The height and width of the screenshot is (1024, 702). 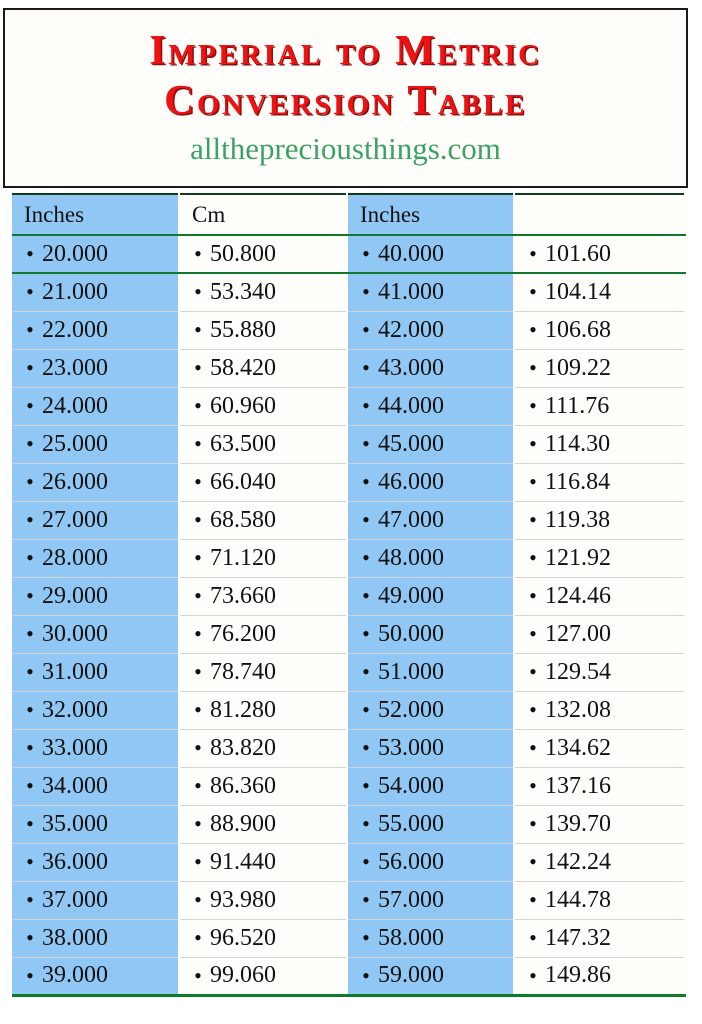 I want to click on table-cell: • 54.000, so click(x=431, y=786).